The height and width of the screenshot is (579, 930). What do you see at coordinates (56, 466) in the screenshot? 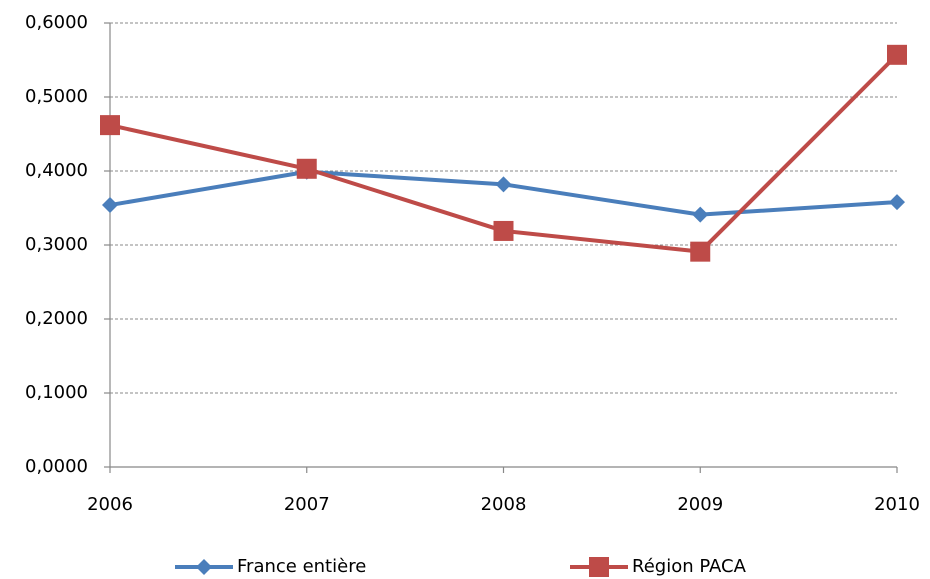
I see `y-tick-label: 0,0000` at bounding box center [56, 466].